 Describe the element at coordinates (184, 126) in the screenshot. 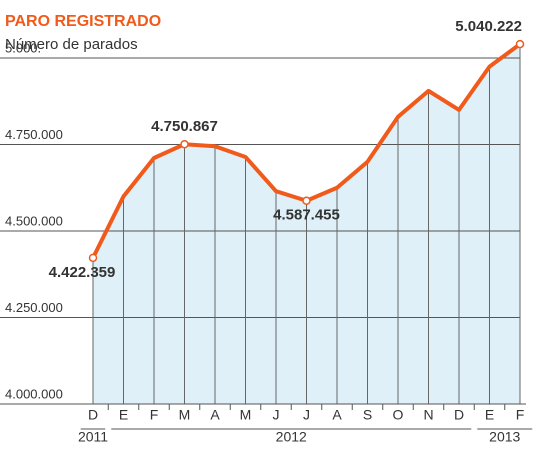

I see `value-label: 4.750.867` at that location.